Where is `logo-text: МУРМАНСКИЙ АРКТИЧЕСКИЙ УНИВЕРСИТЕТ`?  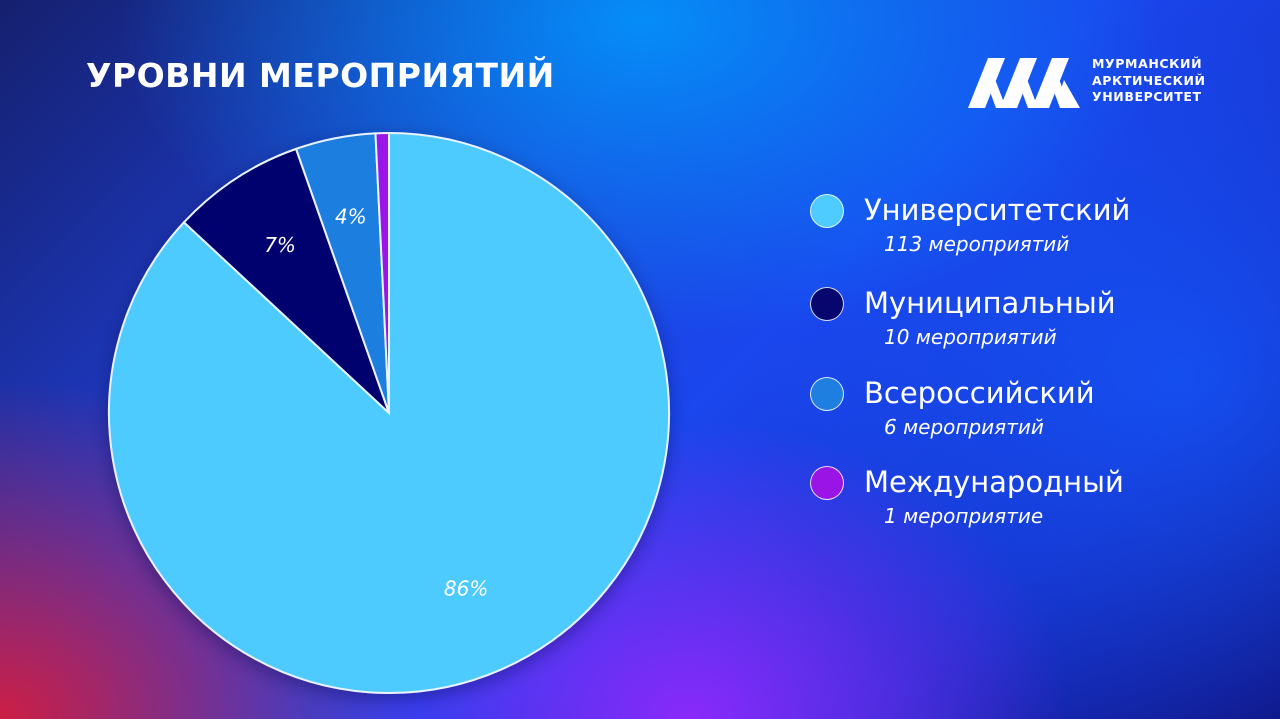
logo-text: МУРМАНСКИЙ АРКТИЧЕСКИЙ УНИВЕРСИТЕТ is located at coordinates (1149, 81).